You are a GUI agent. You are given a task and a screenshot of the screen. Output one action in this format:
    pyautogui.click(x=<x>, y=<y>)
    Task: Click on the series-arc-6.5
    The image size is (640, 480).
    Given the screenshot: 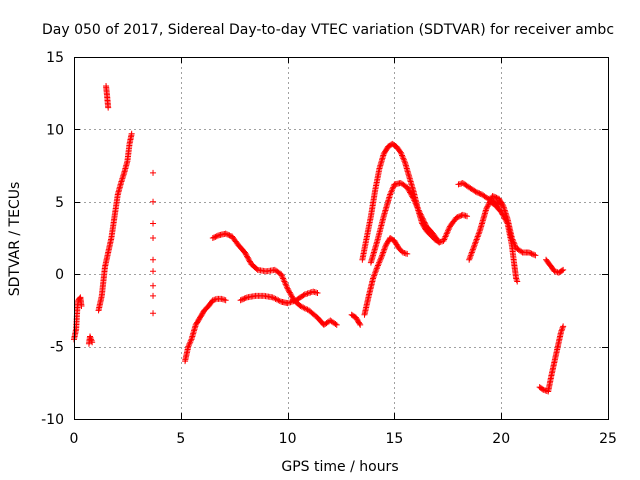 What is the action you would take?
    pyautogui.click(x=253, y=267)
    